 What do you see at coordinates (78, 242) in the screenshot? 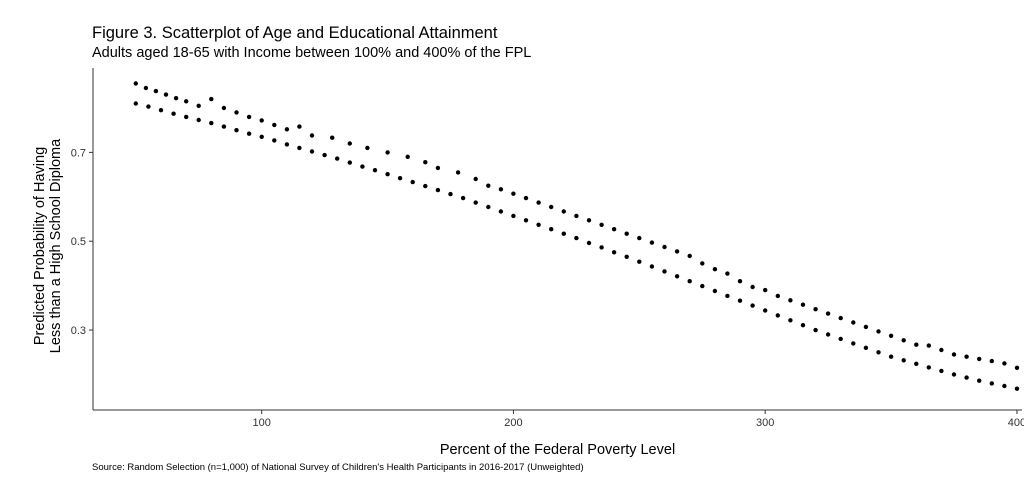
I see `y-tick-label: 0.5` at bounding box center [78, 242].